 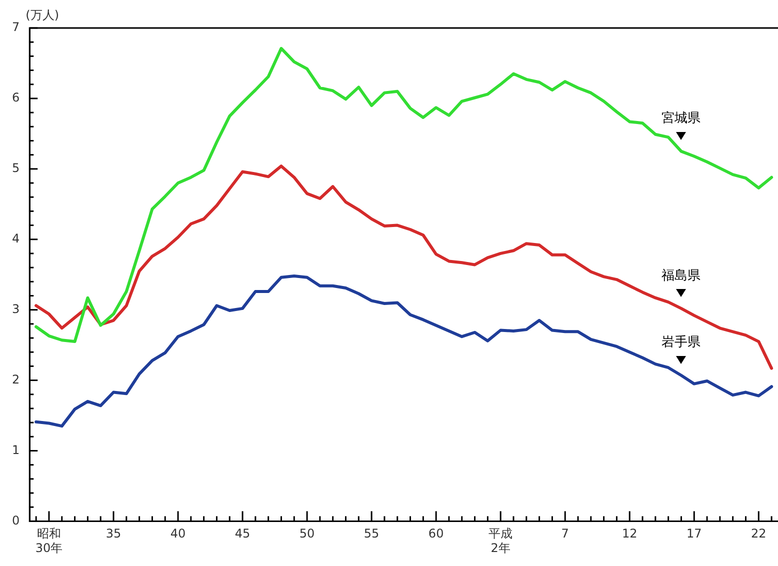 I want to click on series-label: 岩手県, so click(x=681, y=342).